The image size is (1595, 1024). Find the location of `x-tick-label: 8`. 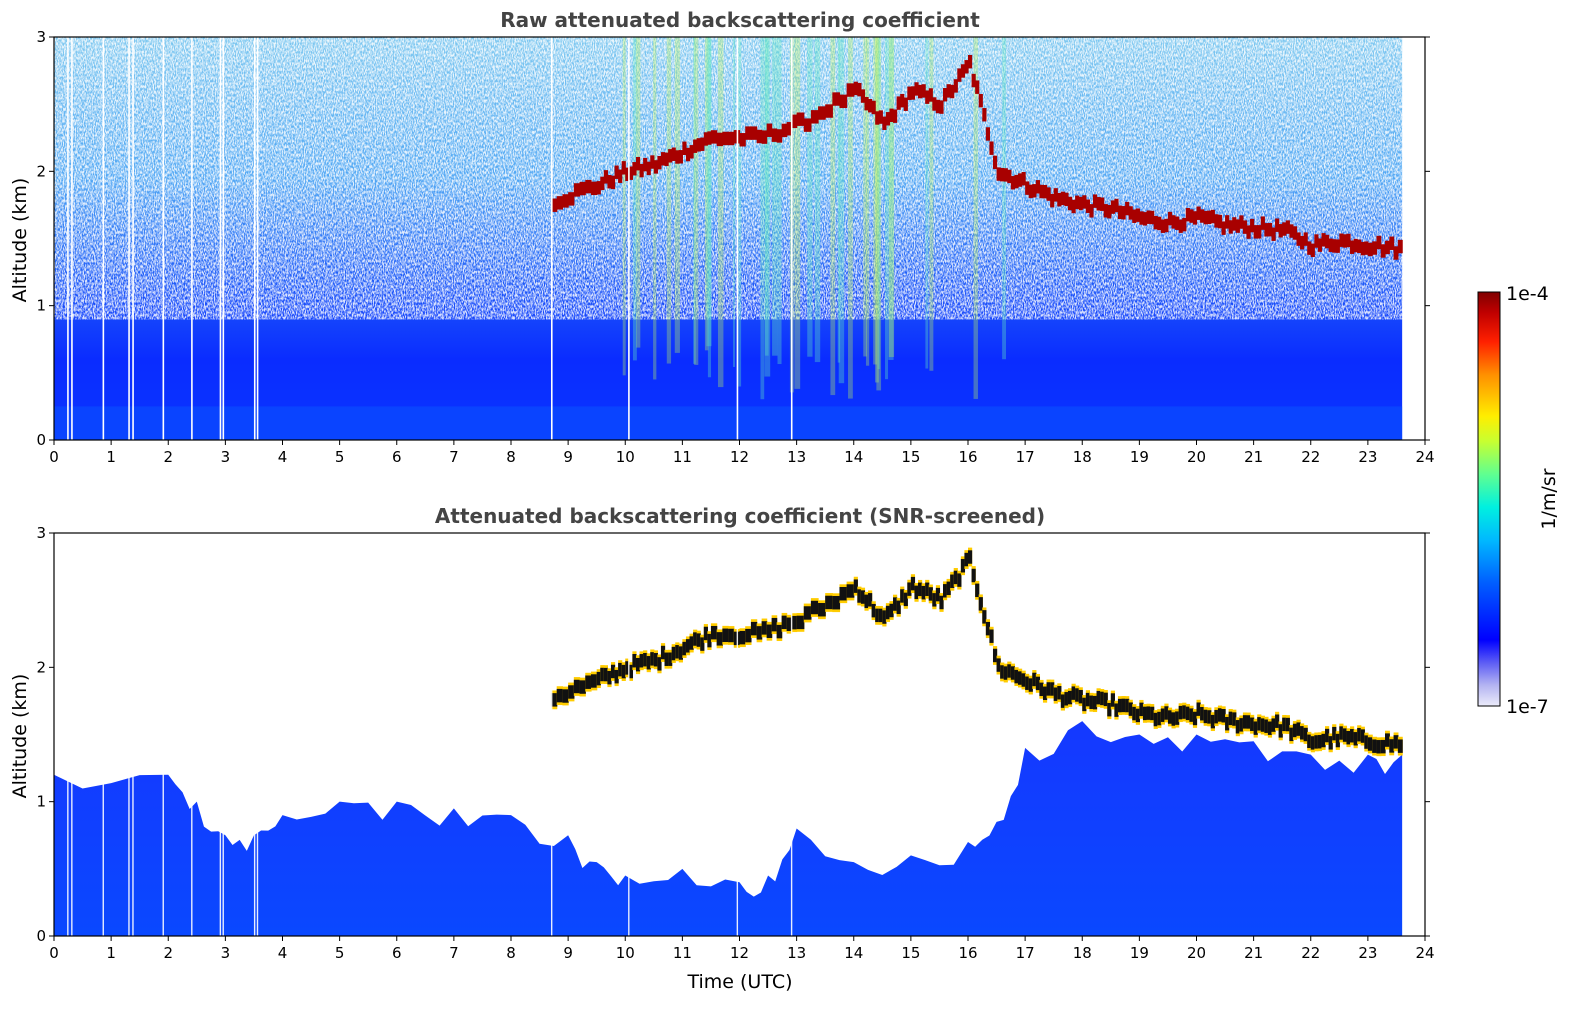

x-tick-label: 8 is located at coordinates (511, 457).